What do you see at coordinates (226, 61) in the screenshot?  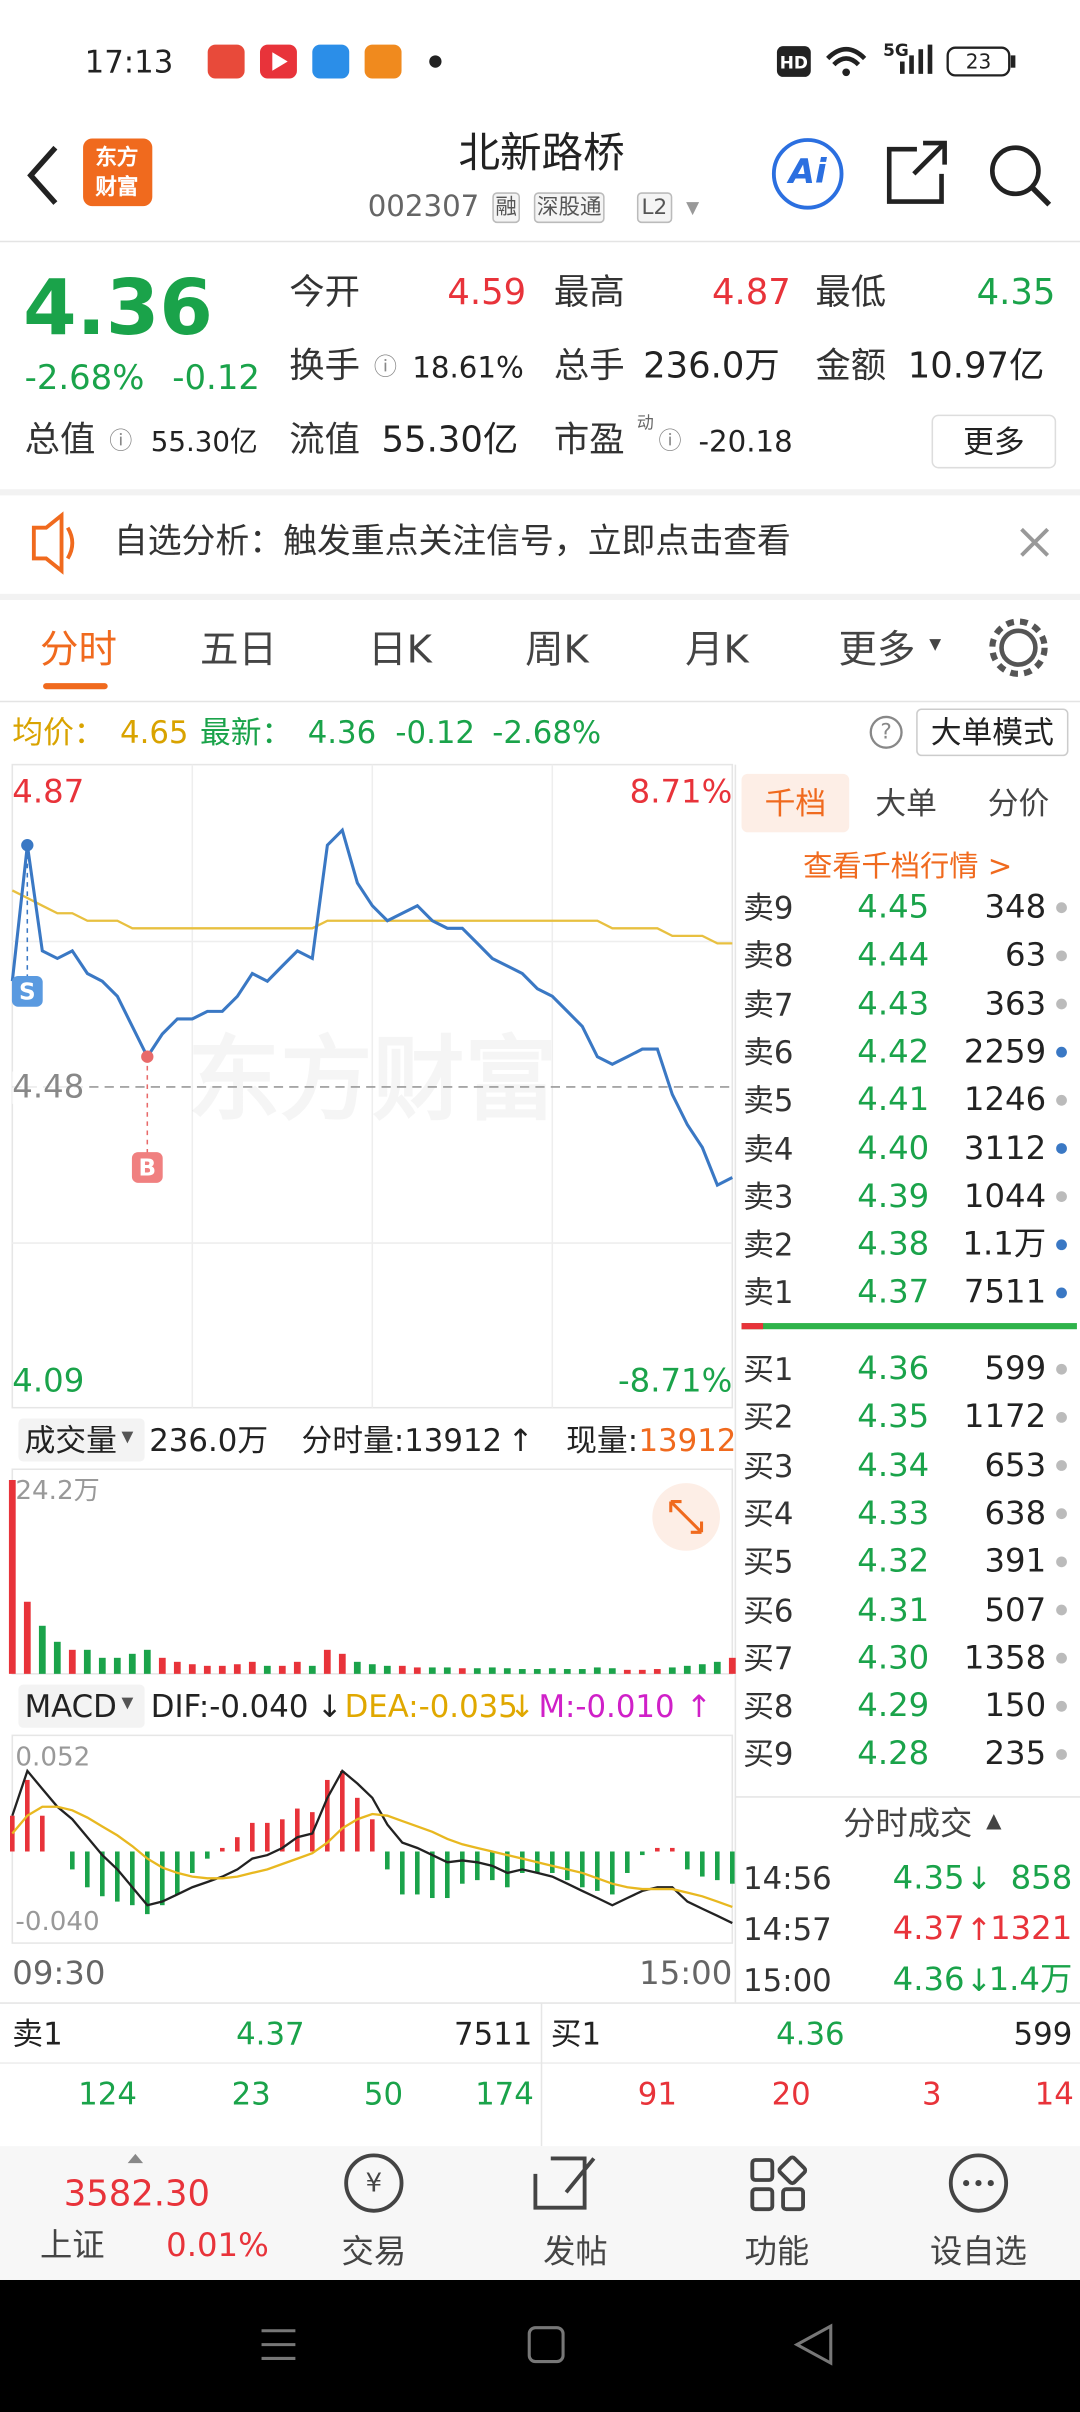 I see `app-icon` at bounding box center [226, 61].